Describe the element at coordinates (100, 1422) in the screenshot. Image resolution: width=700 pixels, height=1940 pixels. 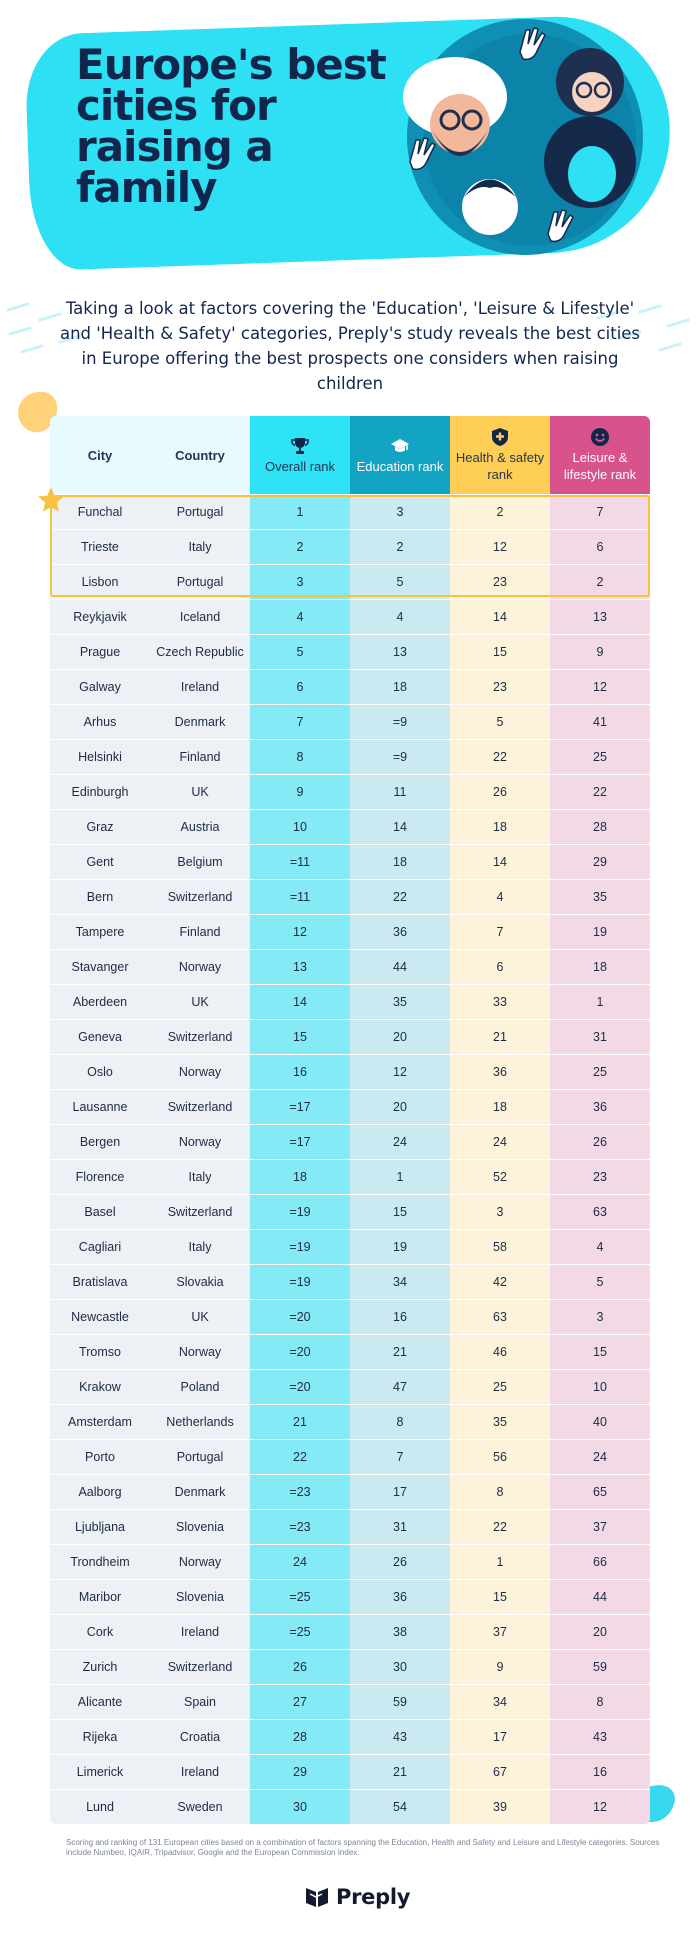
I see `cell-city: Amsterdam` at that location.